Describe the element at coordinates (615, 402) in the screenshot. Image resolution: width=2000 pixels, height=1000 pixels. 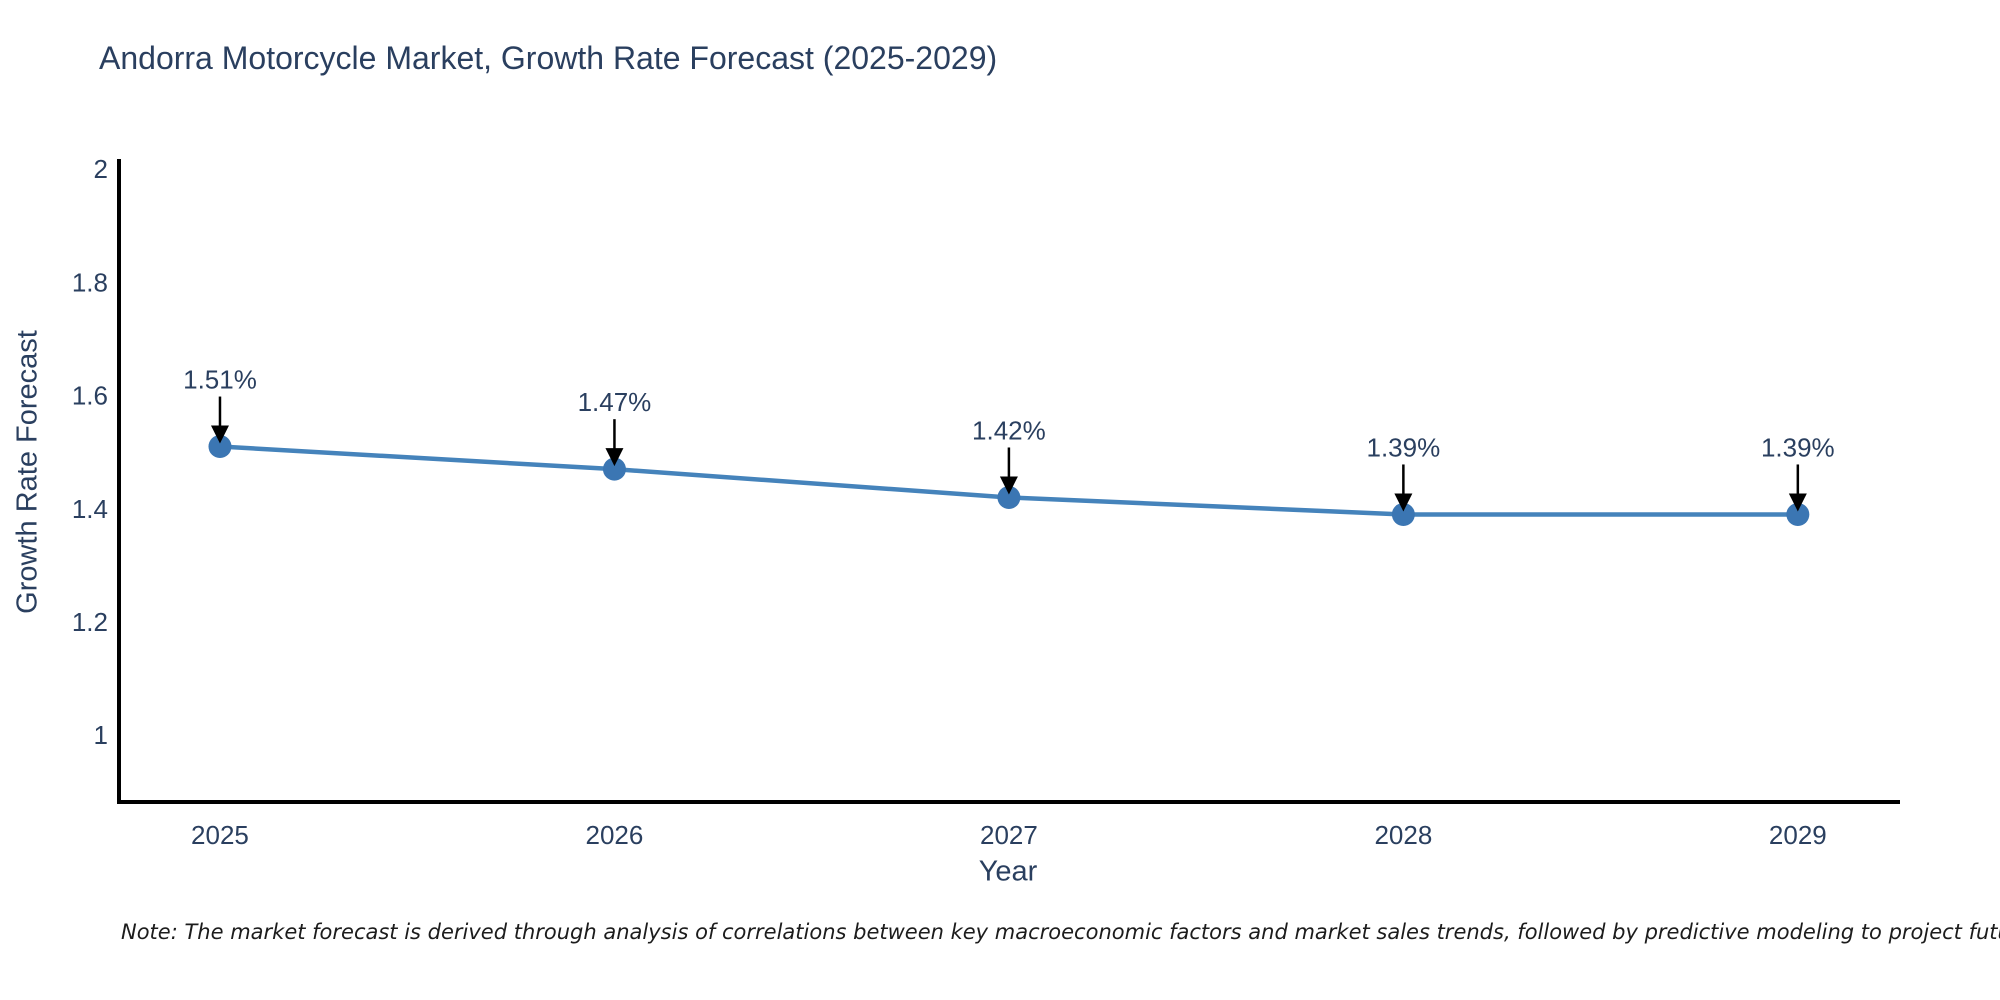
I see `data-point-label: 1.47%` at that location.